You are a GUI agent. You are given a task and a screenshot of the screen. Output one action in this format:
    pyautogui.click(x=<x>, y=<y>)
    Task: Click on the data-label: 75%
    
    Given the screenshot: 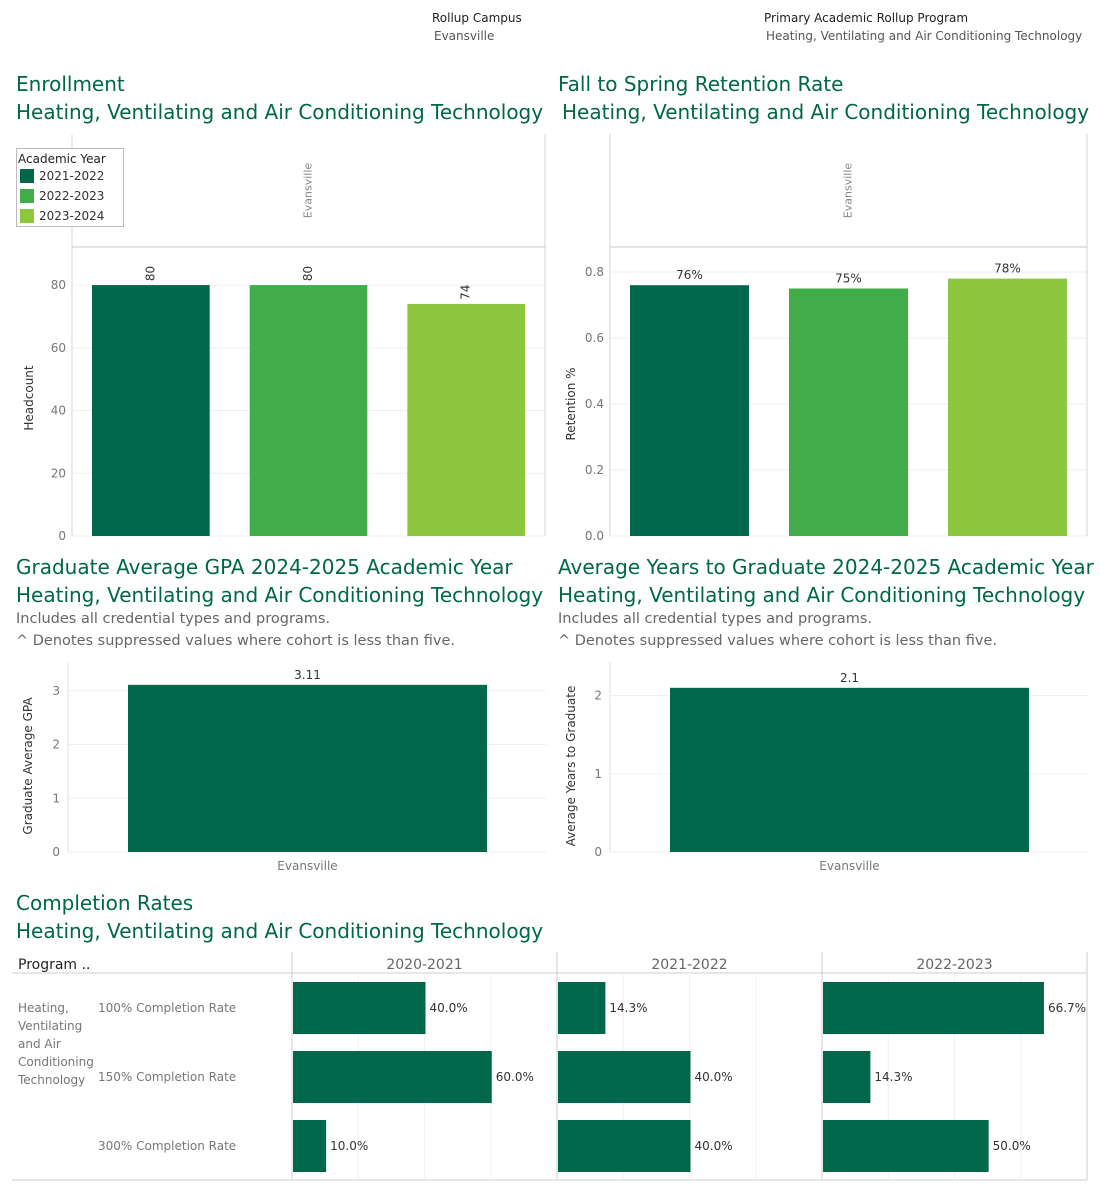 What is the action you would take?
    pyautogui.click(x=848, y=279)
    